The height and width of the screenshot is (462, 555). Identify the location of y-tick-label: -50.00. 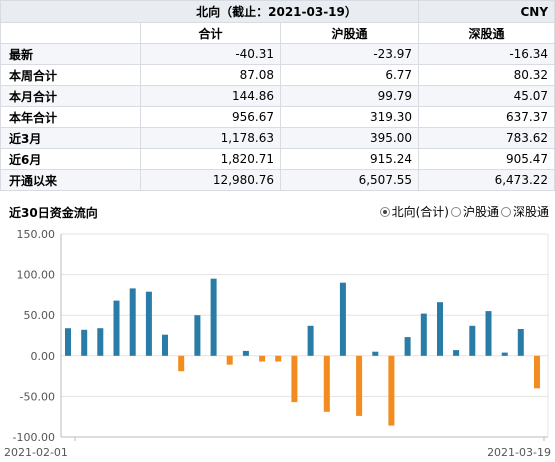
(37, 396).